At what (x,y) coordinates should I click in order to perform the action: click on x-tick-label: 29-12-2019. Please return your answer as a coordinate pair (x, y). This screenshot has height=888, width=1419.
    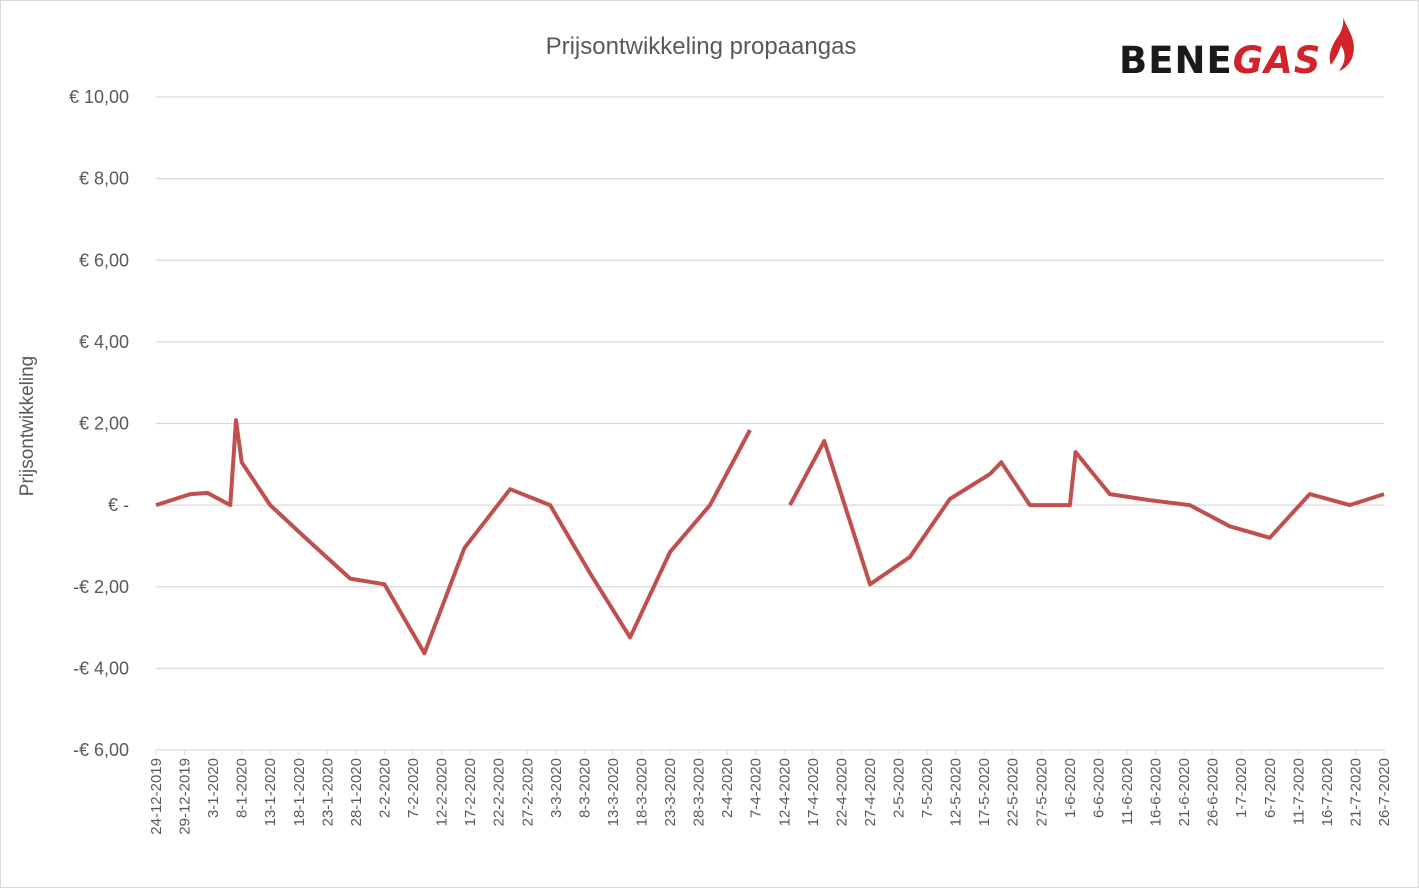
    Looking at the image, I should click on (185, 796).